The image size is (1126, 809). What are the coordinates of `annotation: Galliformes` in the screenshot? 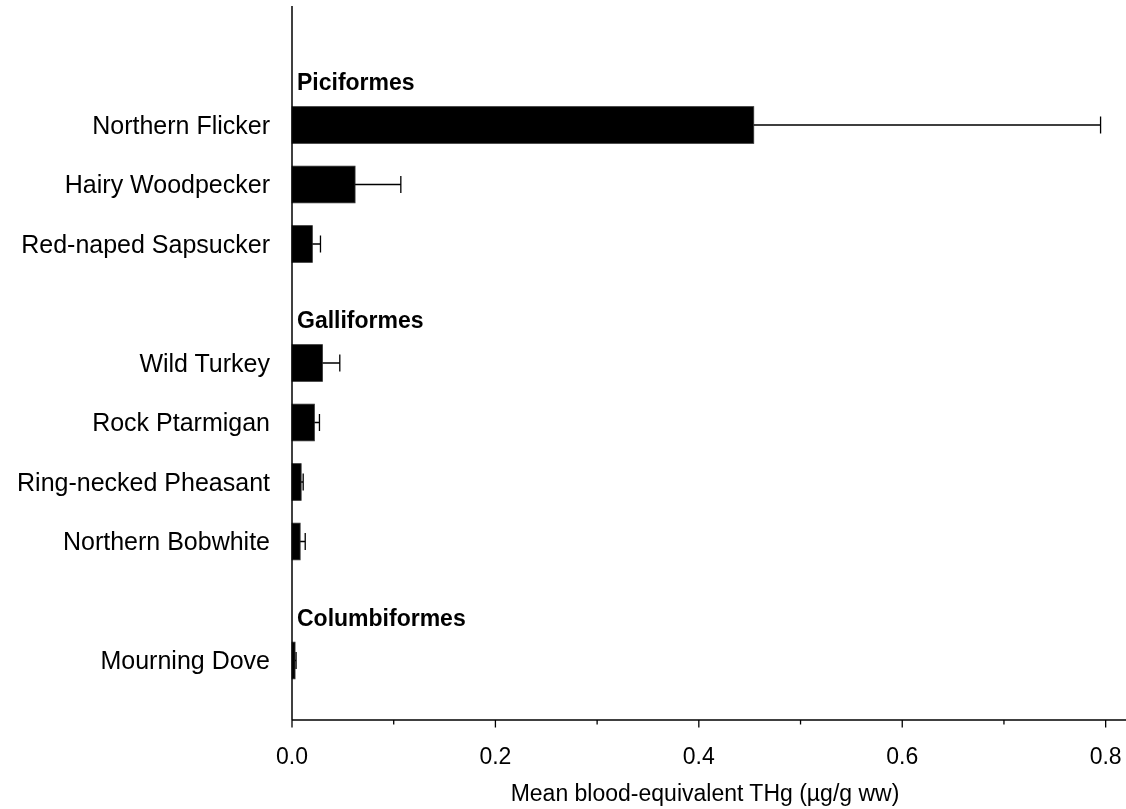 It's located at (360, 320).